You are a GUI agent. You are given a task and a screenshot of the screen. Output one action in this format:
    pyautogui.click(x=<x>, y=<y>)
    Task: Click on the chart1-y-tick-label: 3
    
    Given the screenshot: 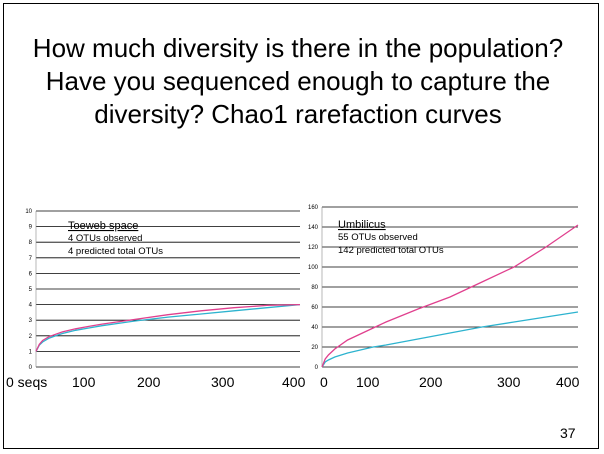 What is the action you would take?
    pyautogui.click(x=31, y=321)
    